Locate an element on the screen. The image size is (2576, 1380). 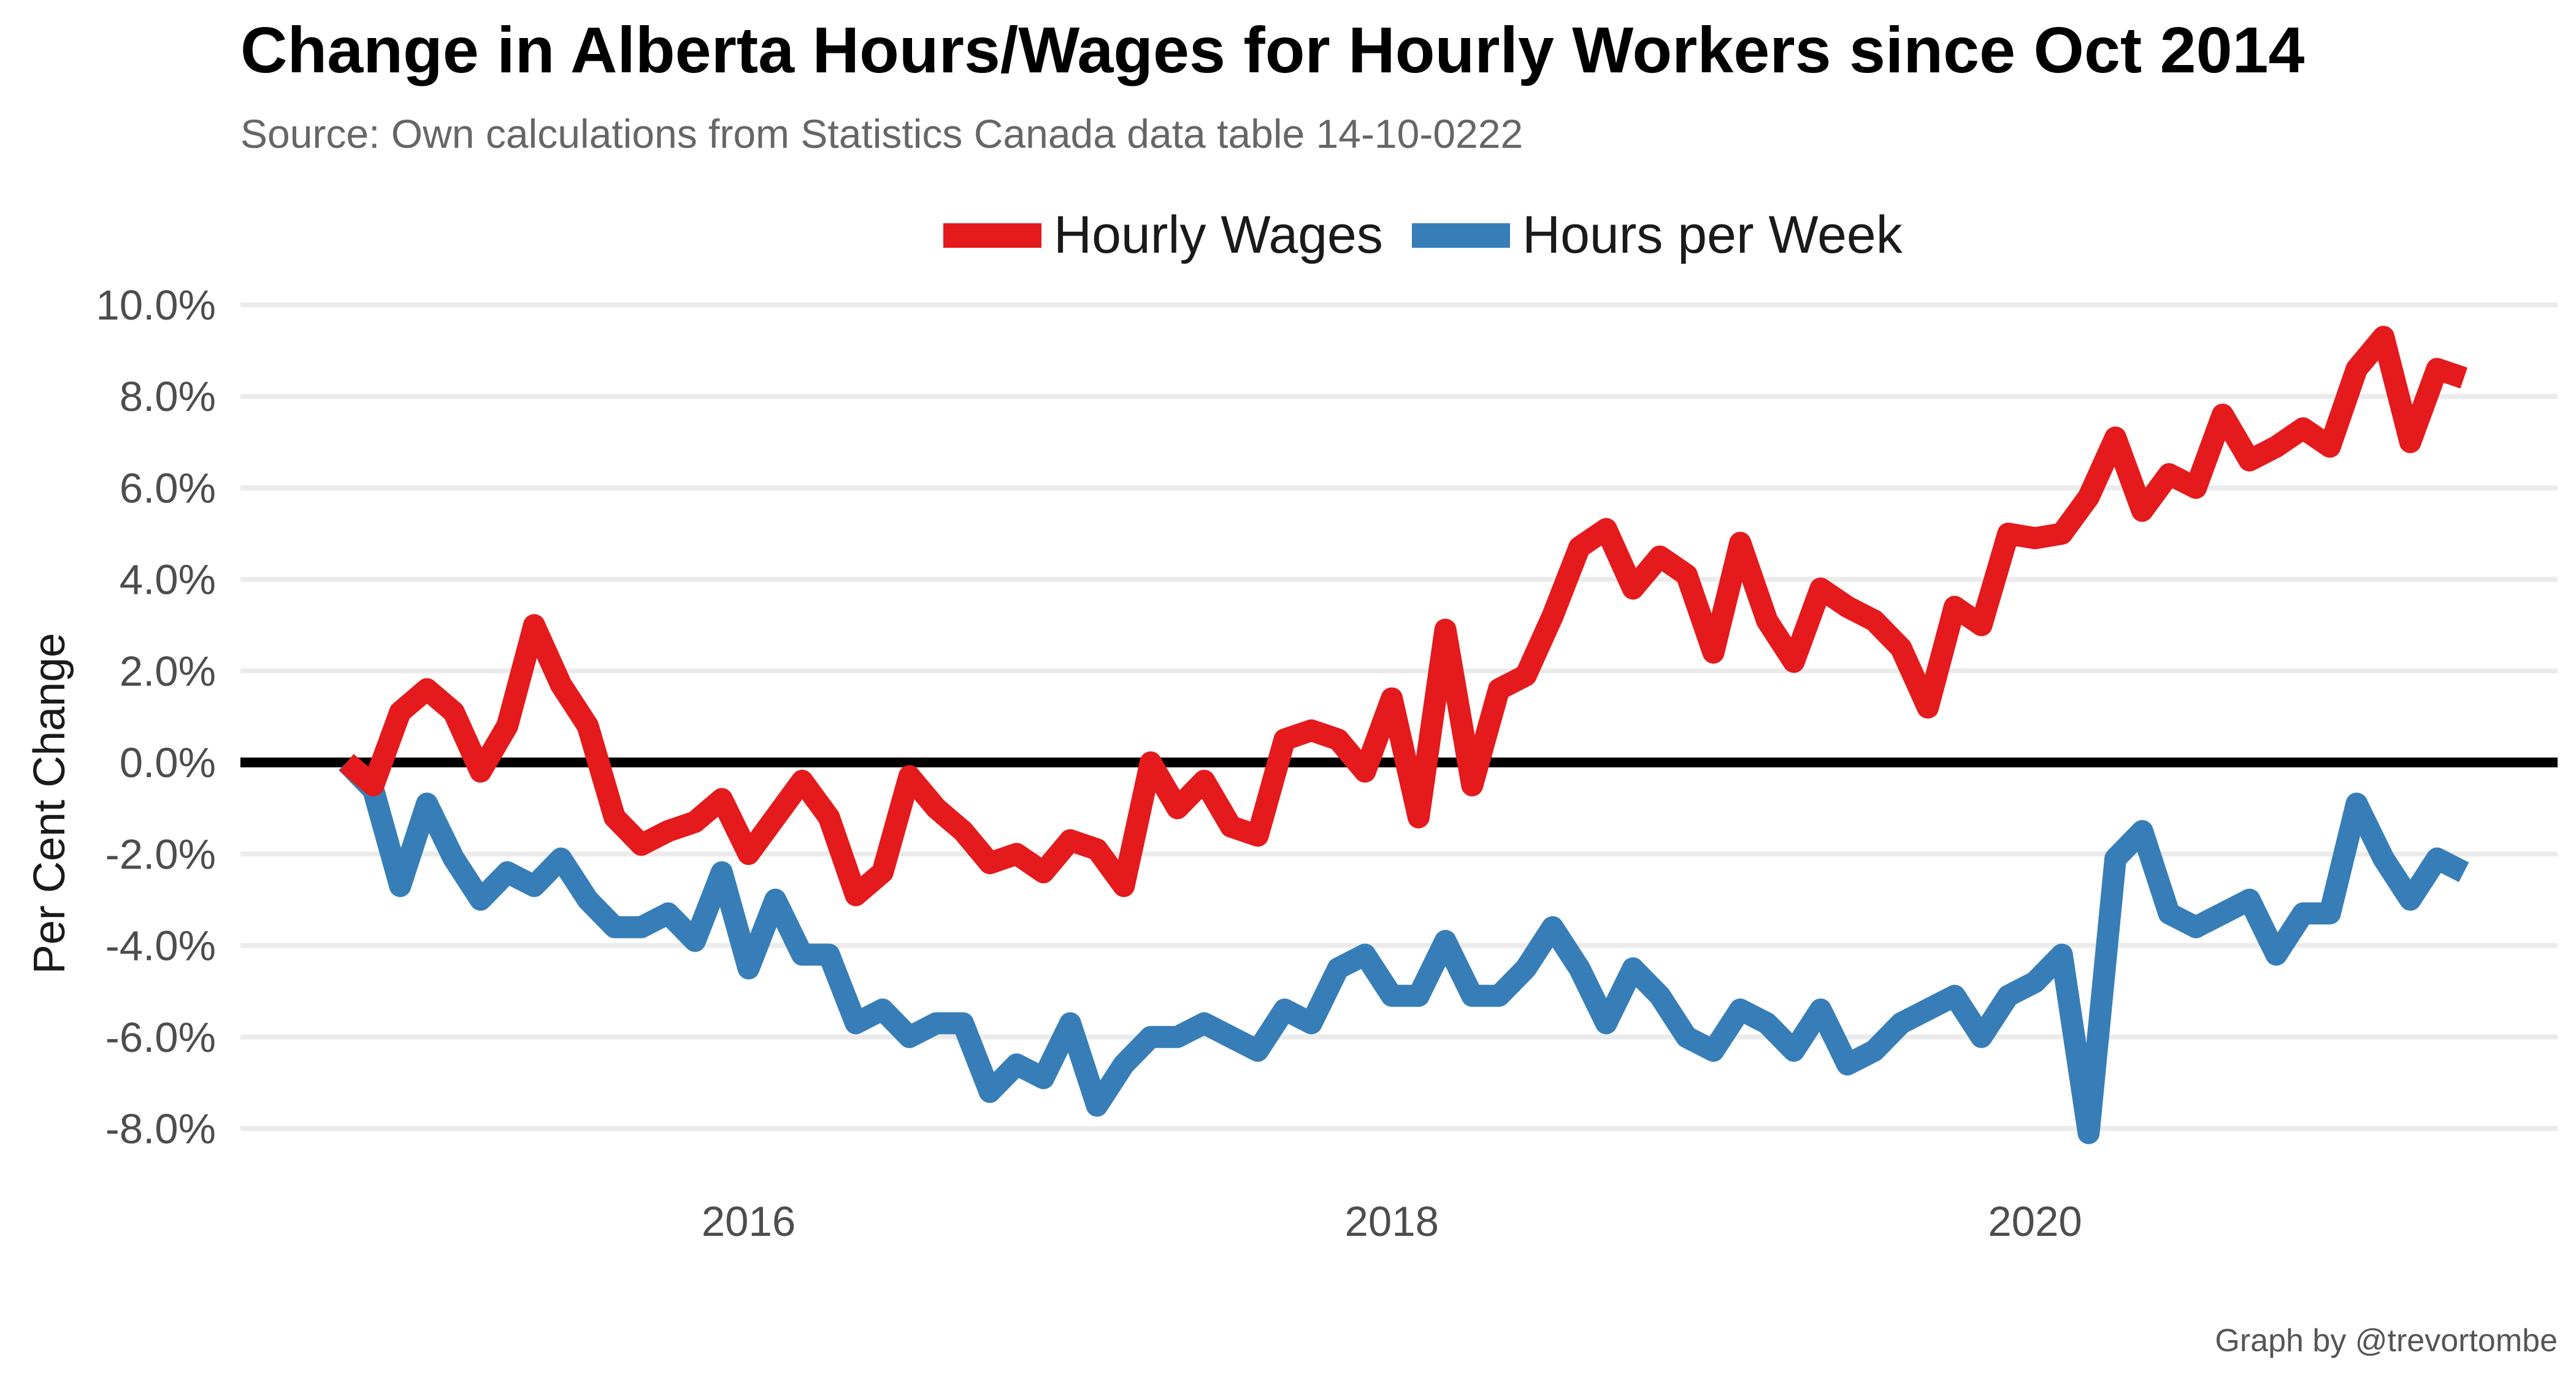
y-axis-title: Per Cent Change is located at coordinates (49, 803).